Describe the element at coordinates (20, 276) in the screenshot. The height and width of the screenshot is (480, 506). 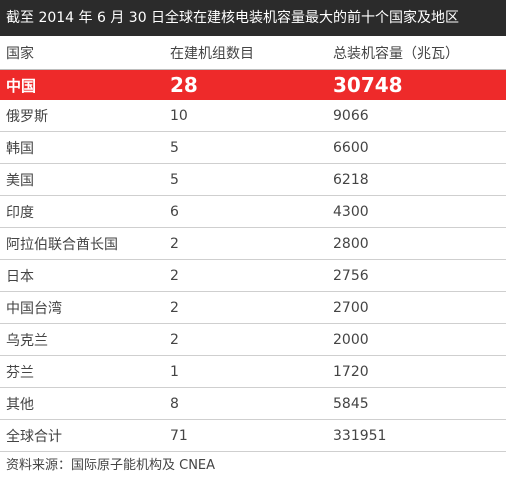
I see `cell-country: 日本` at that location.